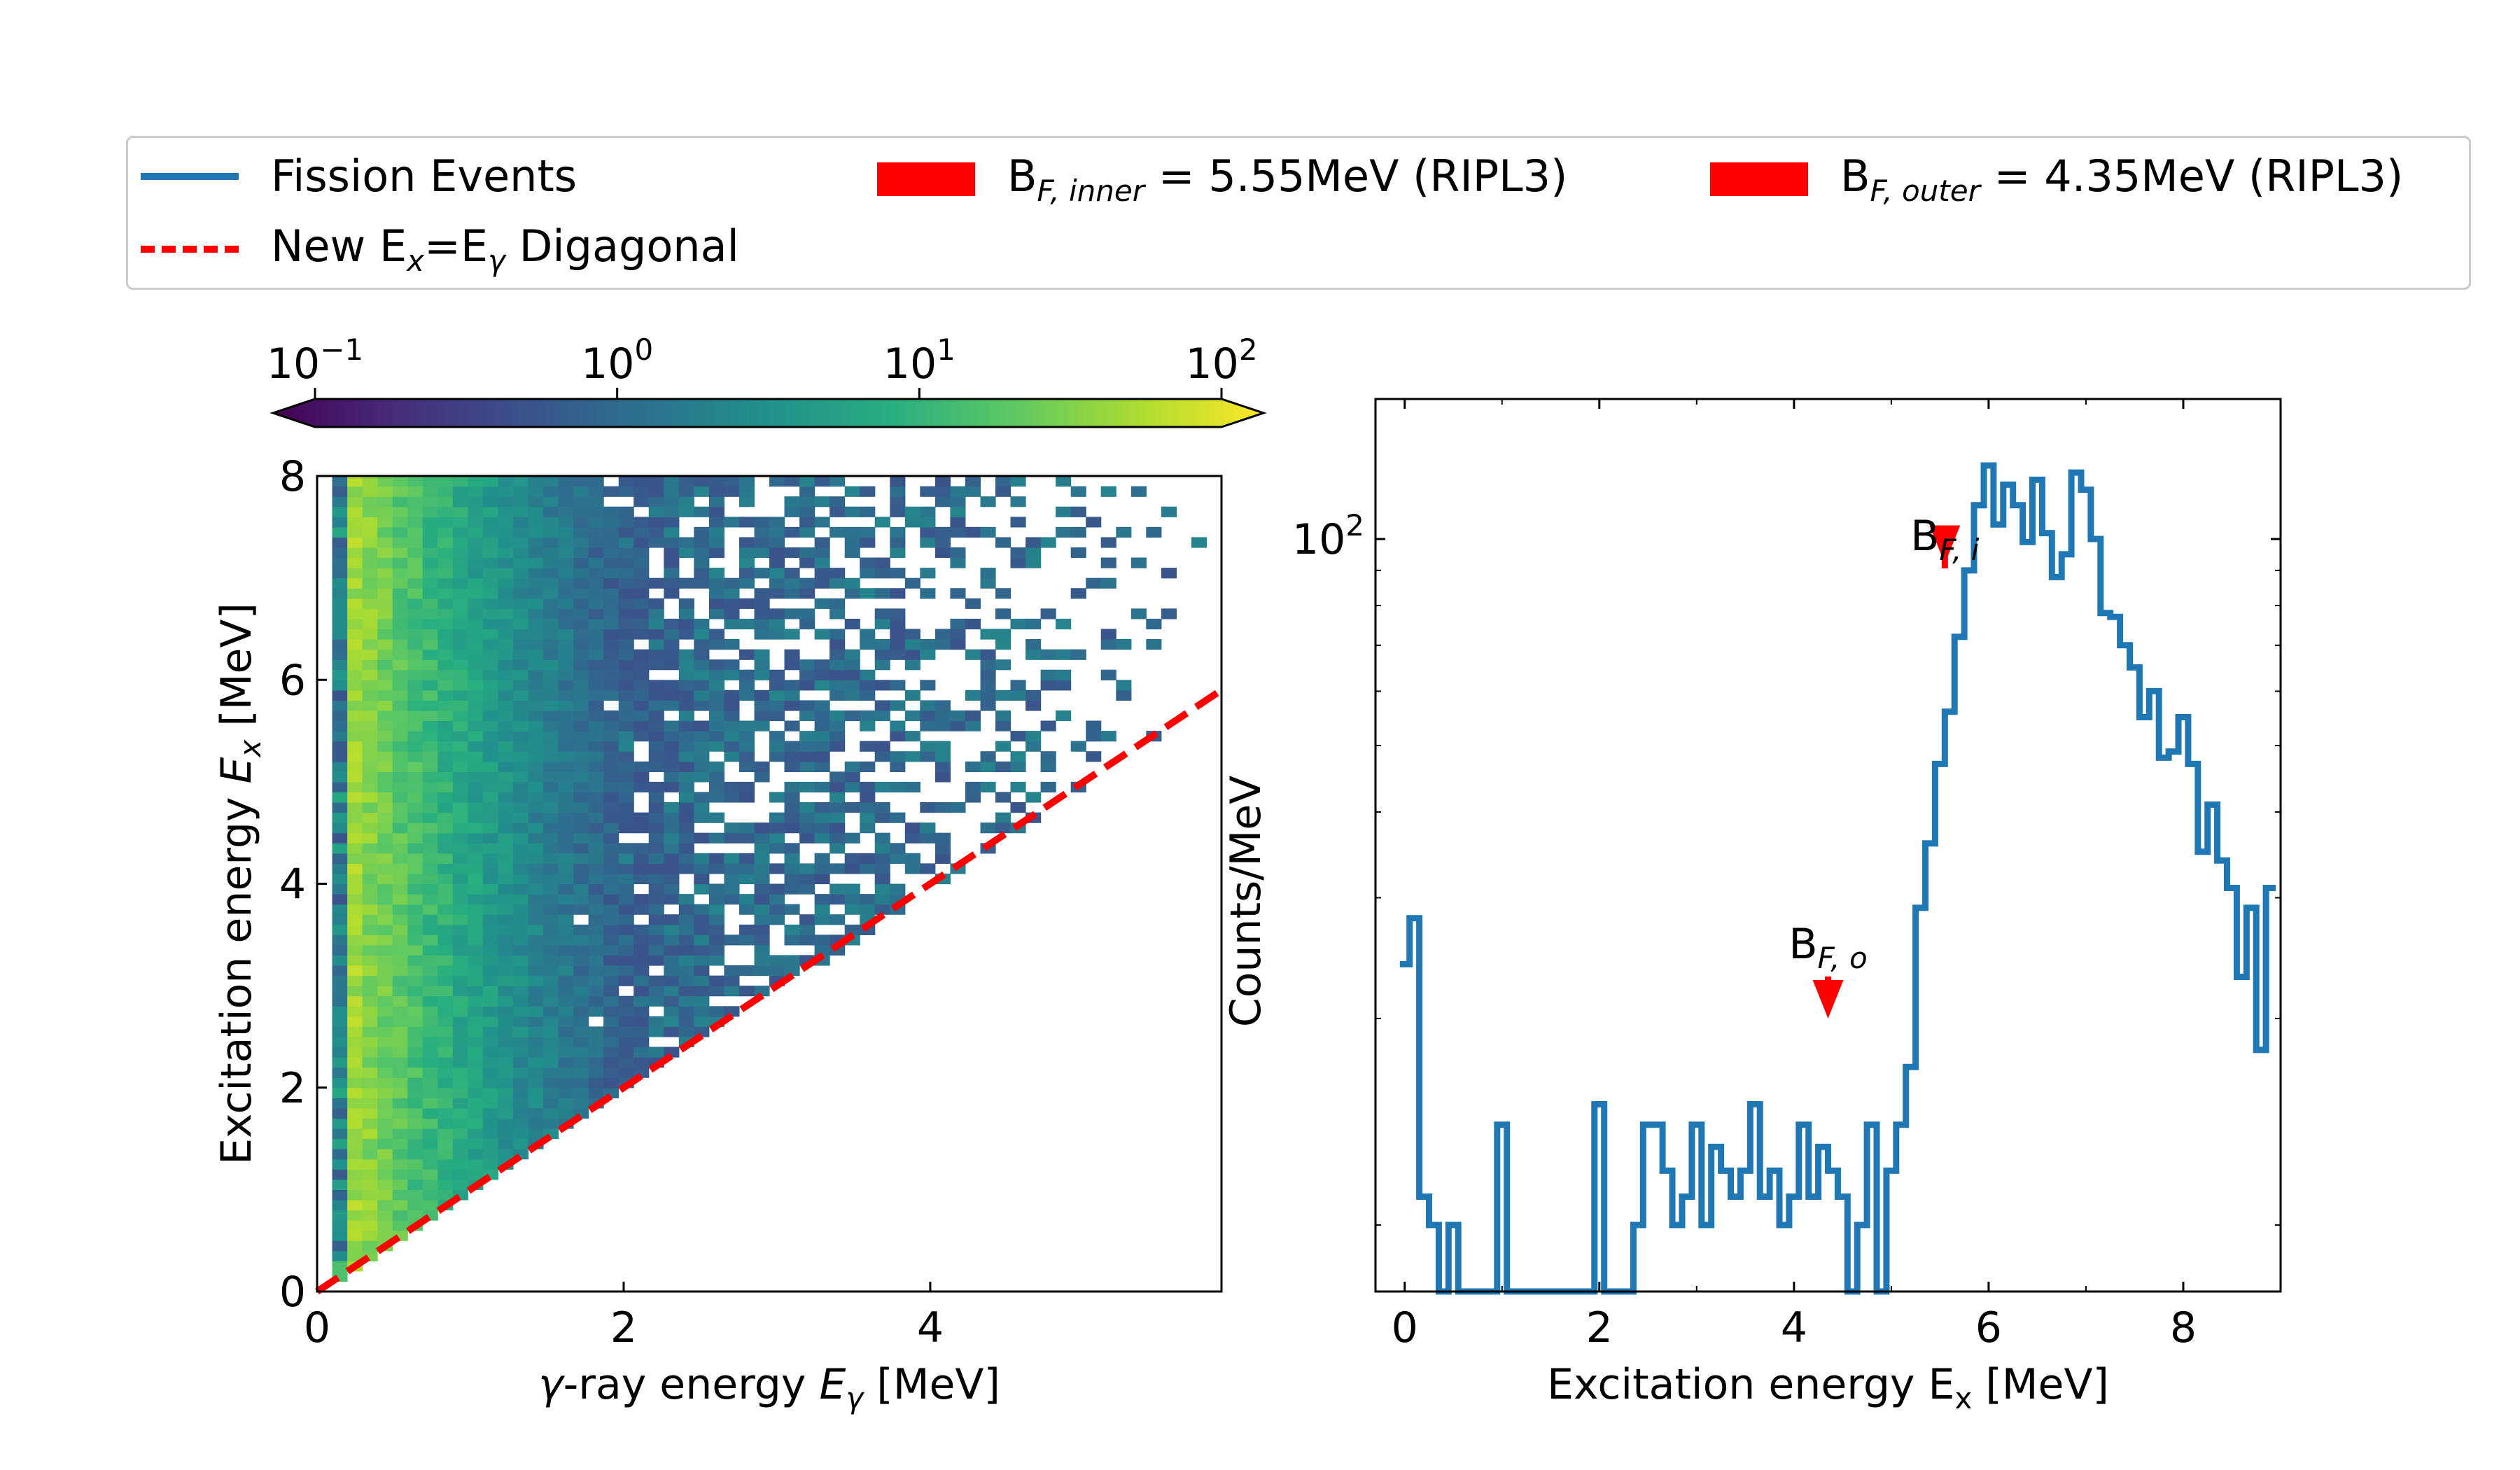 This screenshot has width=2520, height=1470. What do you see at coordinates (292, 884) in the screenshot?
I see `heatmap-ytick-label: 4` at bounding box center [292, 884].